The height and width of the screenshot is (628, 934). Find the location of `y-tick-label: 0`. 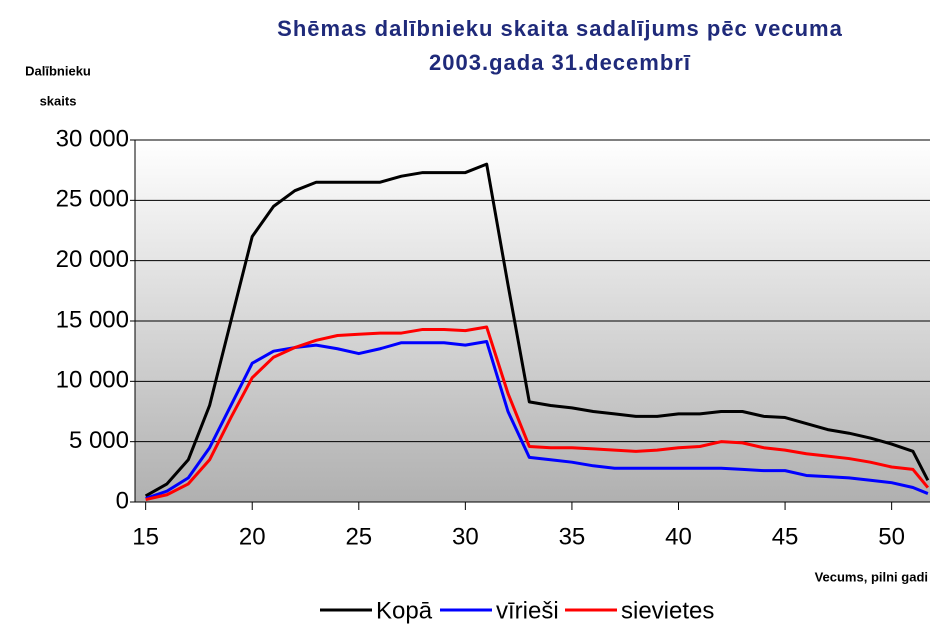

y-tick-label: 0 is located at coordinates (122, 500).